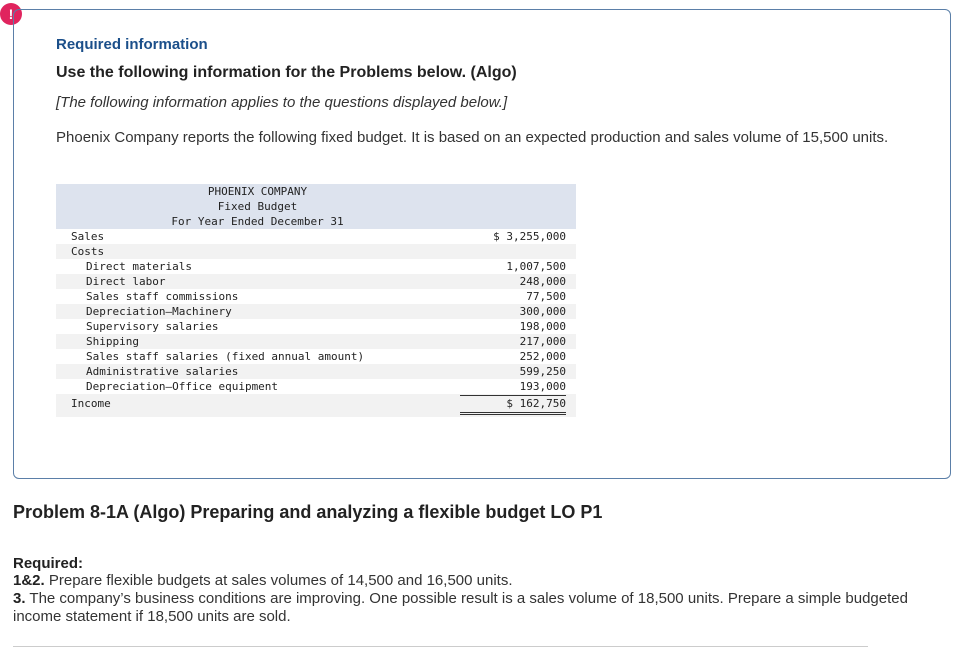 Image resolution: width=971 pixels, height=649 pixels. Describe the element at coordinates (182, 386) in the screenshot. I see `cost-label: Depreciation—Office equipment` at that location.